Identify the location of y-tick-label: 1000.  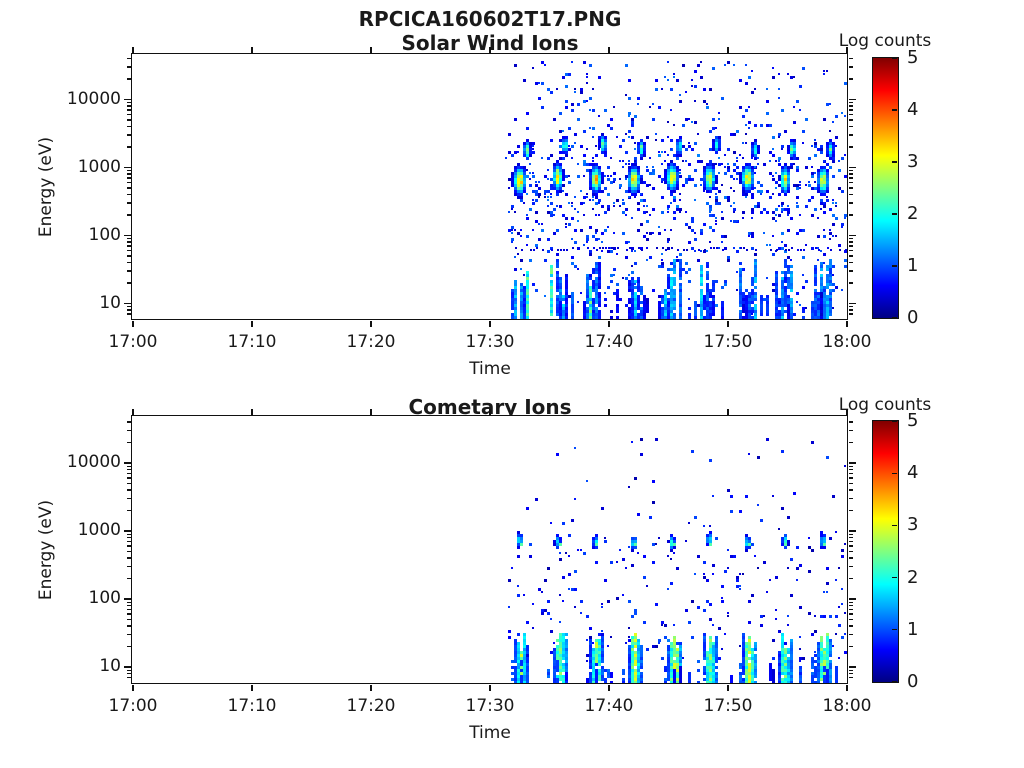
(99, 166).